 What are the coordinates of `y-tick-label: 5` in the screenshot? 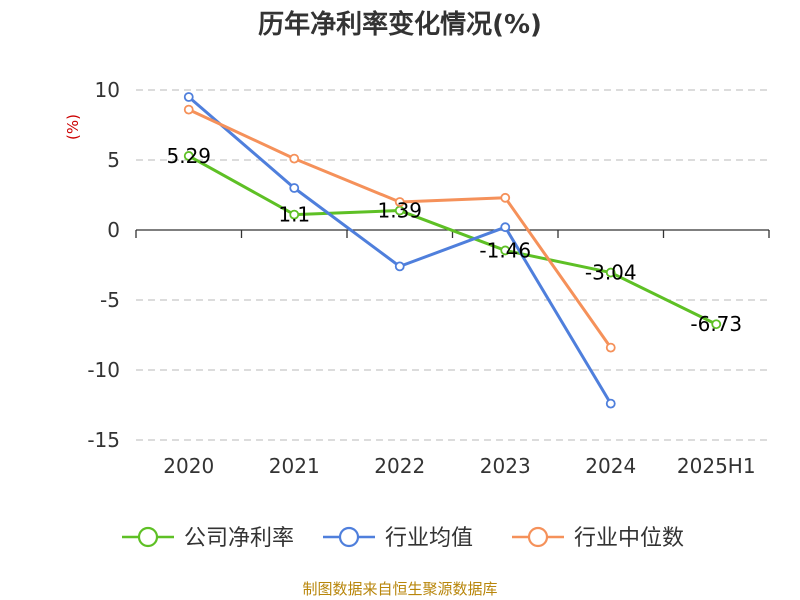 It's located at (113, 160).